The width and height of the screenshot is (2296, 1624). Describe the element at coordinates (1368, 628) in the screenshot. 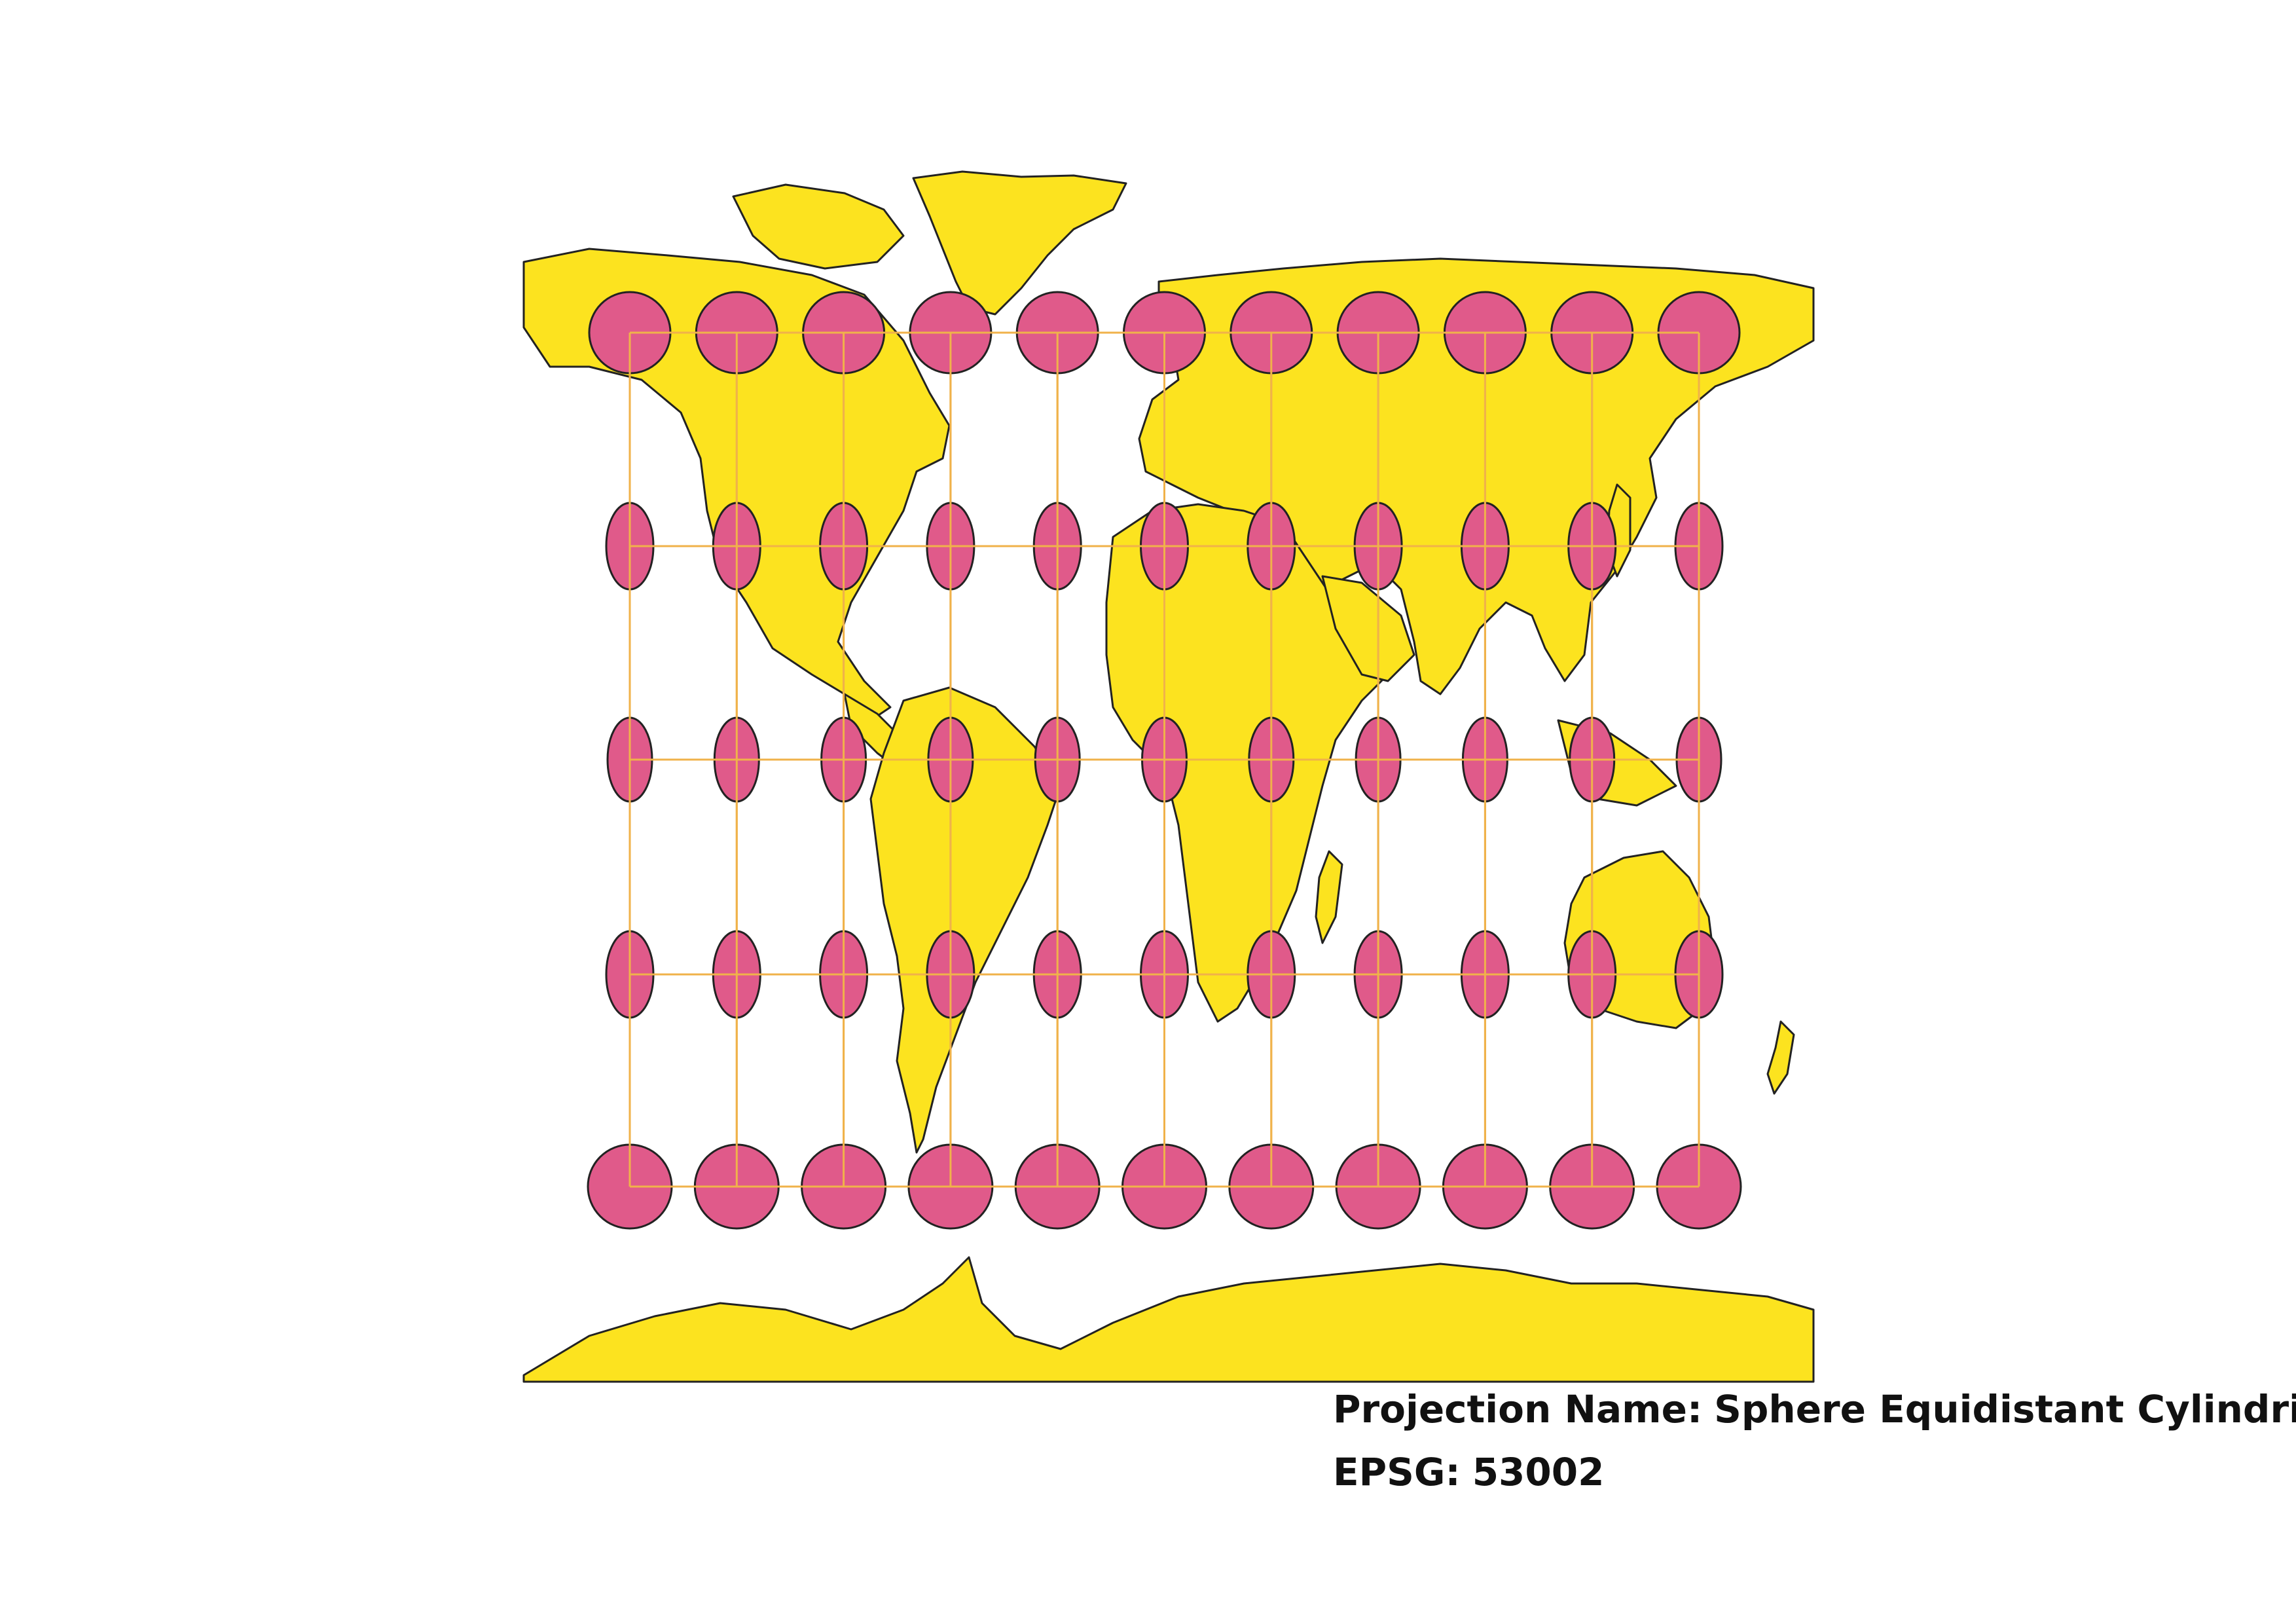

I see `landmass-arabia` at that location.